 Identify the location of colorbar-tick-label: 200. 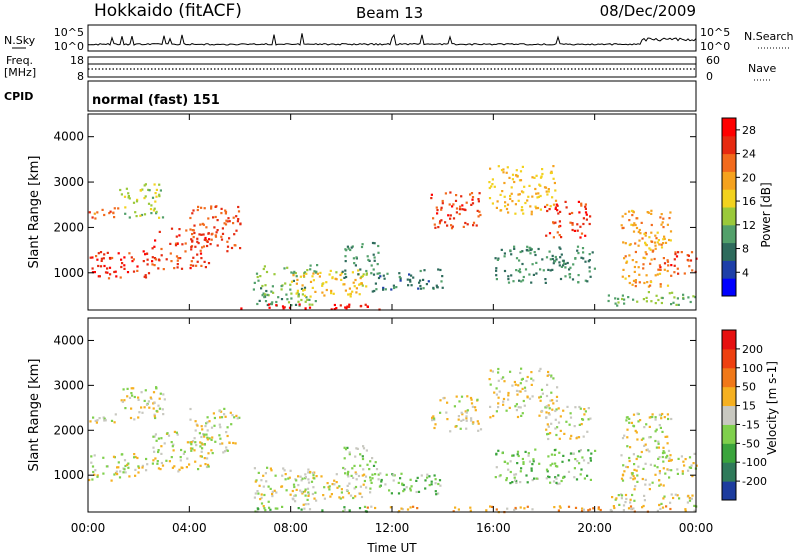
(752, 349).